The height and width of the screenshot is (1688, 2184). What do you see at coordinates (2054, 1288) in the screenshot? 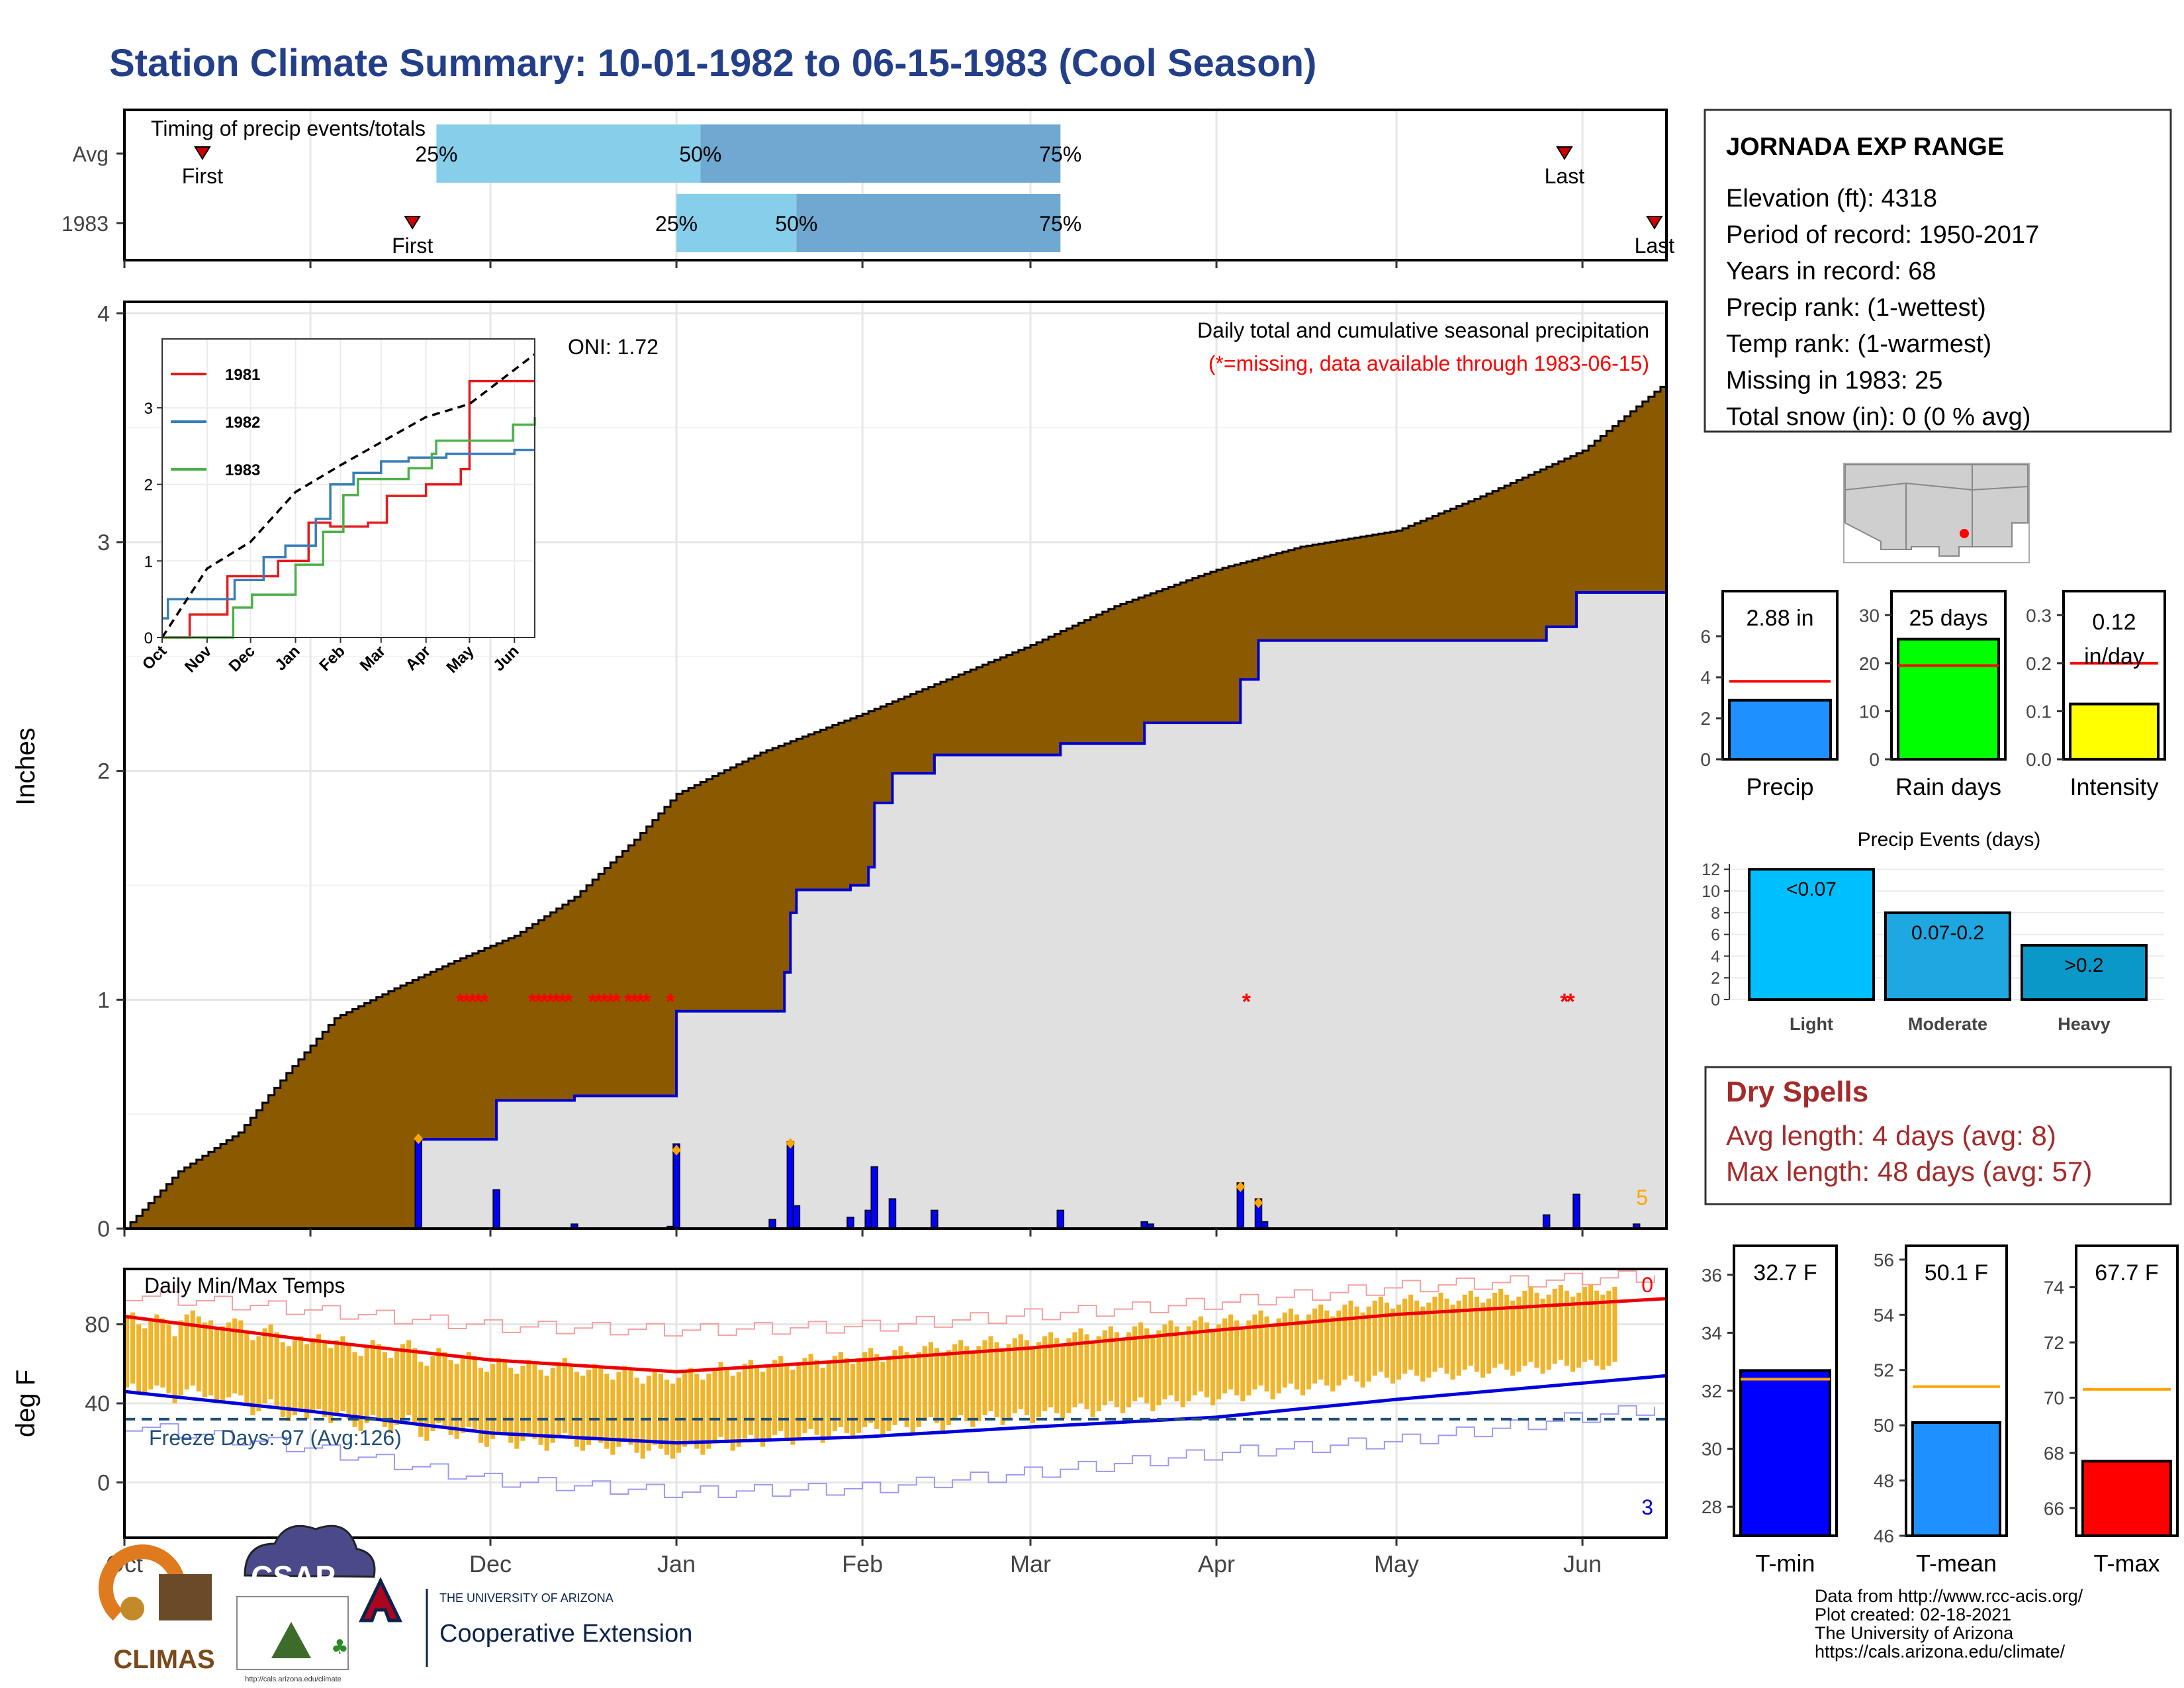
I see `tmax_mean-ytick-label: 74` at bounding box center [2054, 1288].